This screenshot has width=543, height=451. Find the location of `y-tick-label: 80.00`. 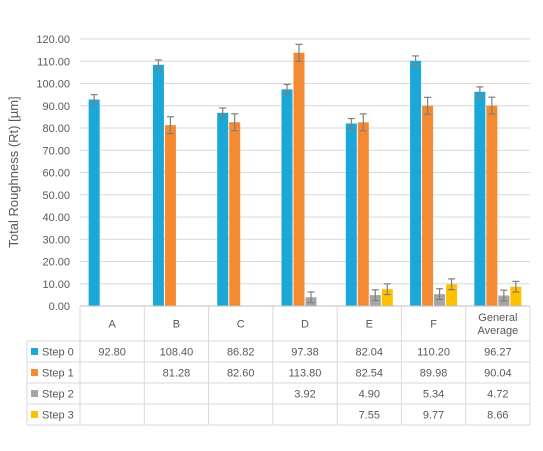

y-tick-label: 80.00 is located at coordinates (56, 129).